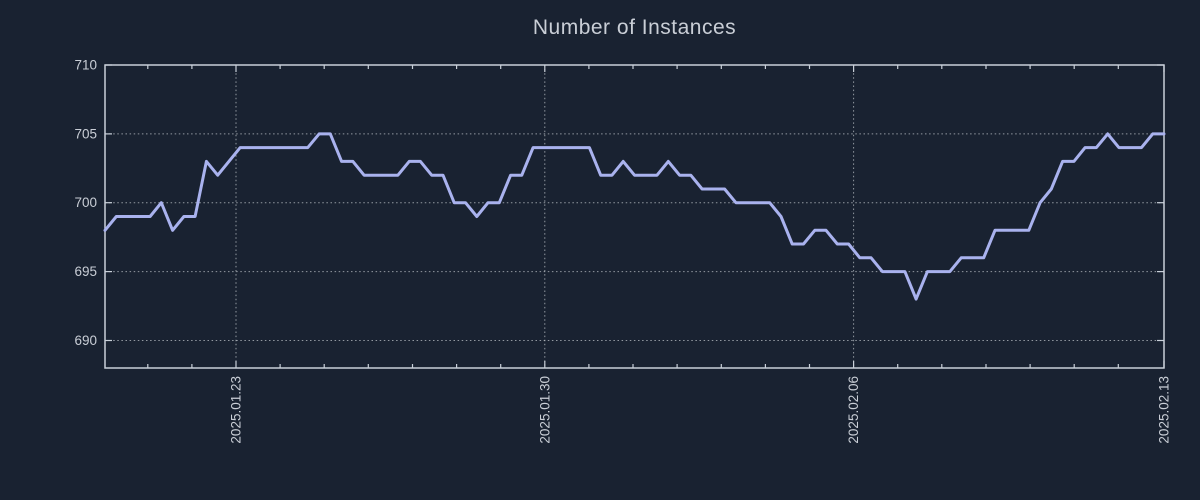  Describe the element at coordinates (85, 65) in the screenshot. I see `y-axis-label: 710` at that location.